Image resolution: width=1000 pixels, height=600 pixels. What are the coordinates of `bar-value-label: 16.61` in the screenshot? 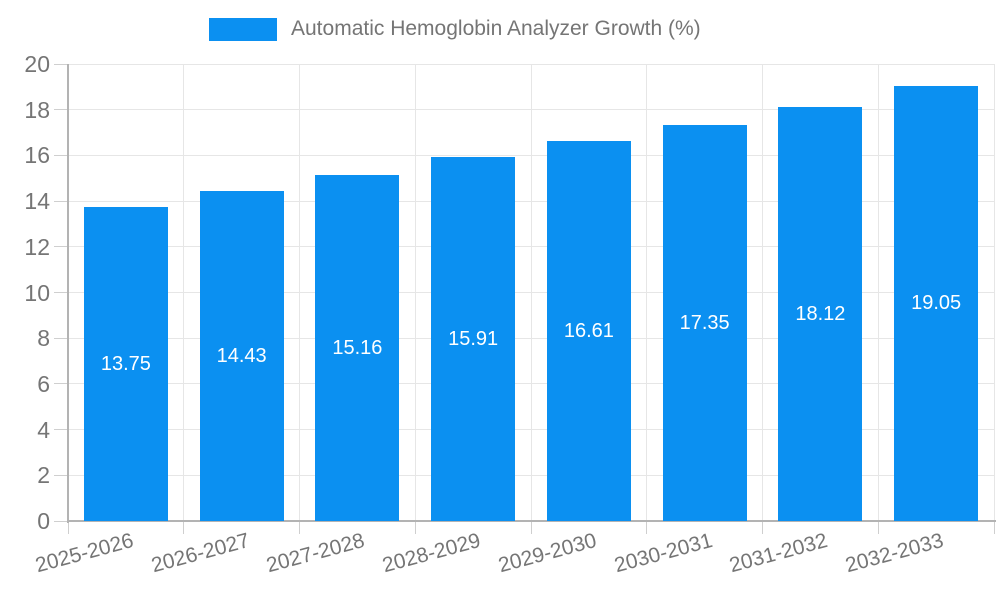 It's located at (588, 331).